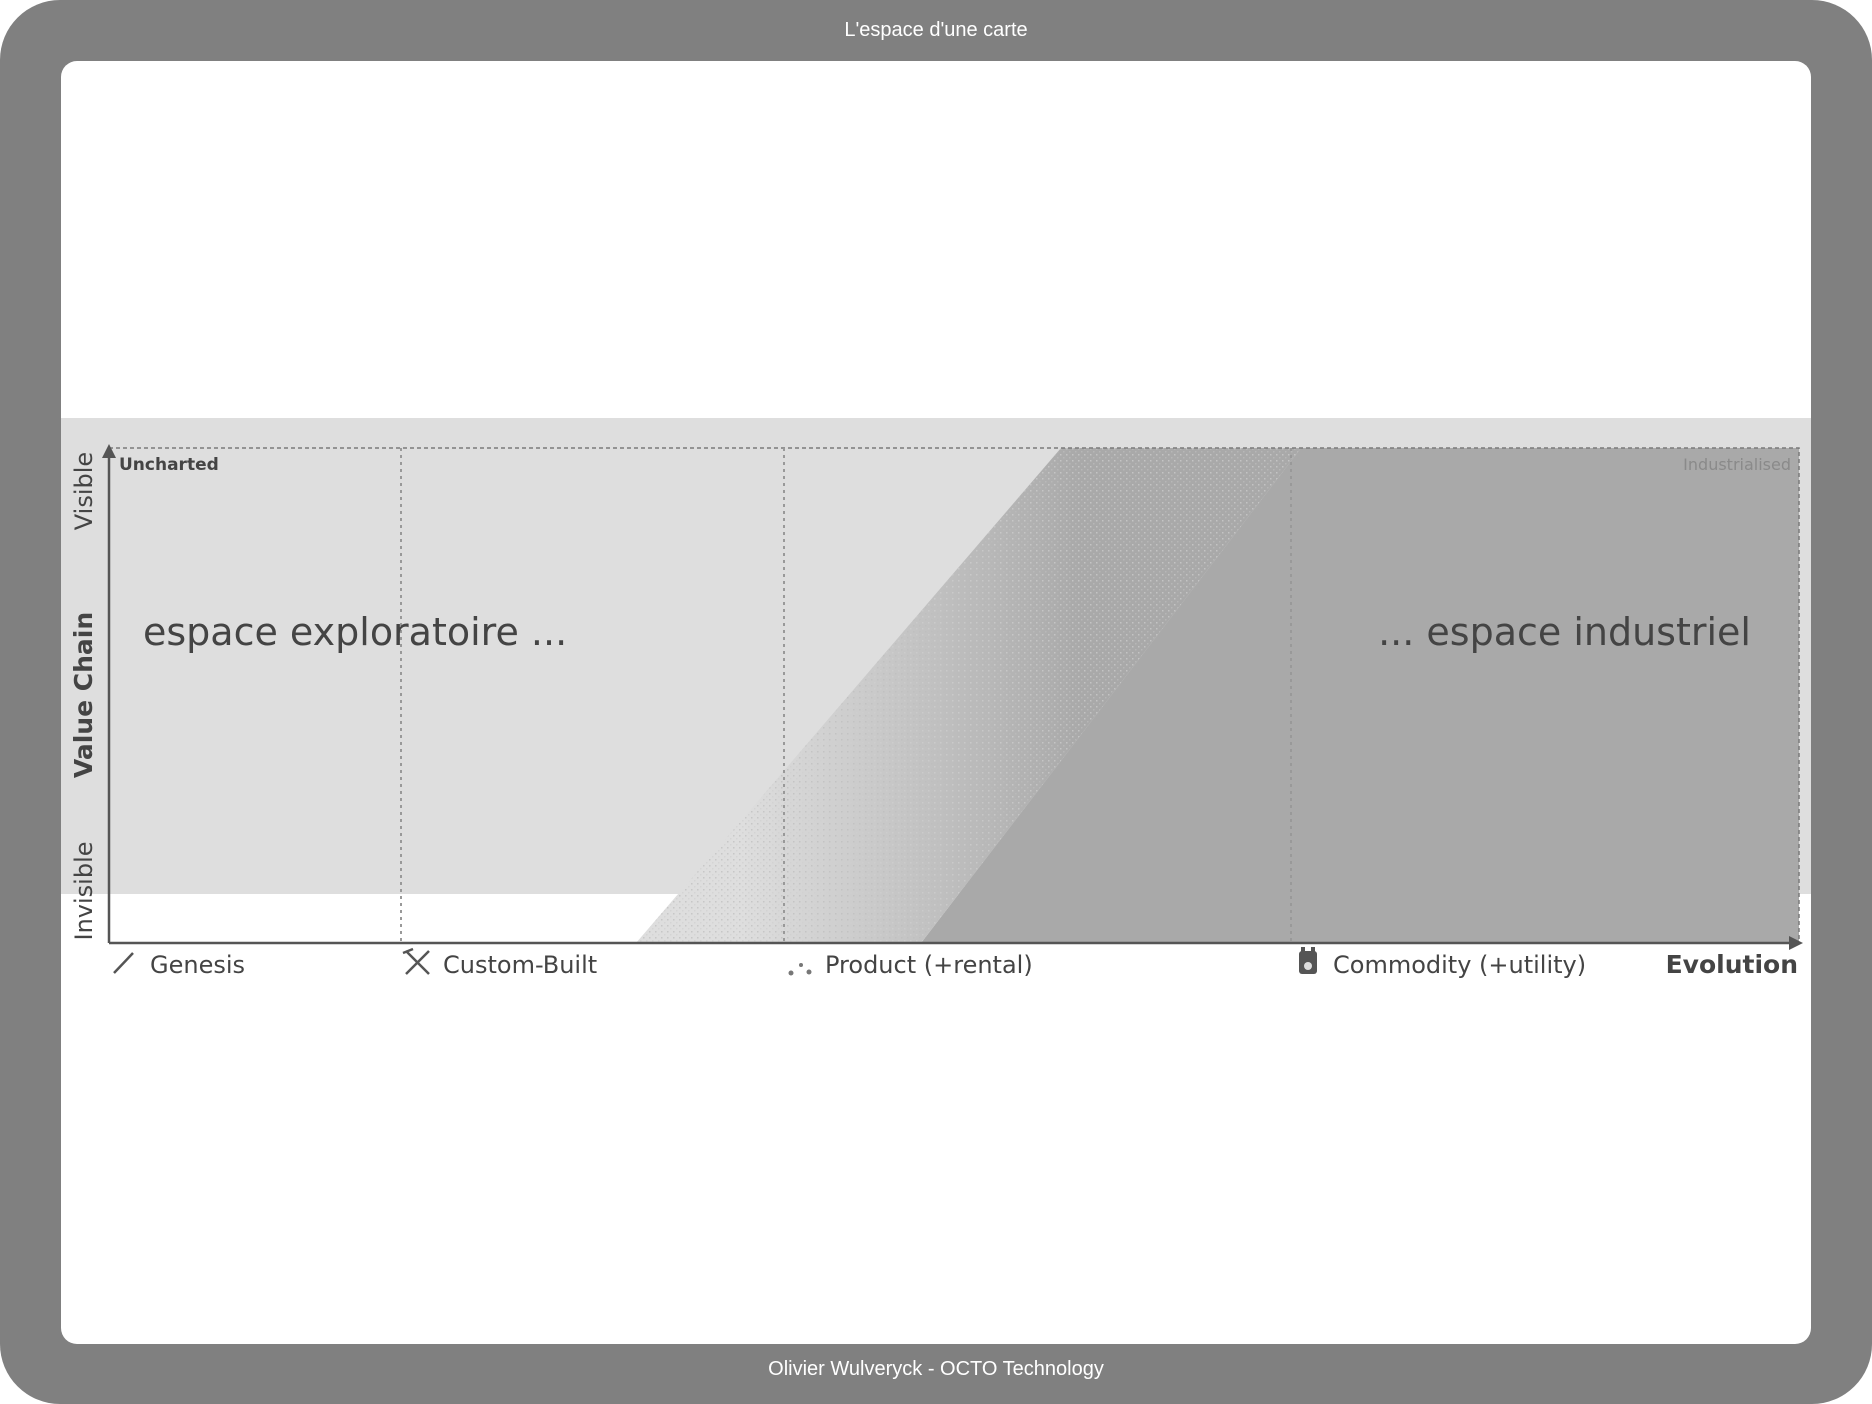  Describe the element at coordinates (169, 465) in the screenshot. I see `corner-uncharted: Uncharted` at that location.